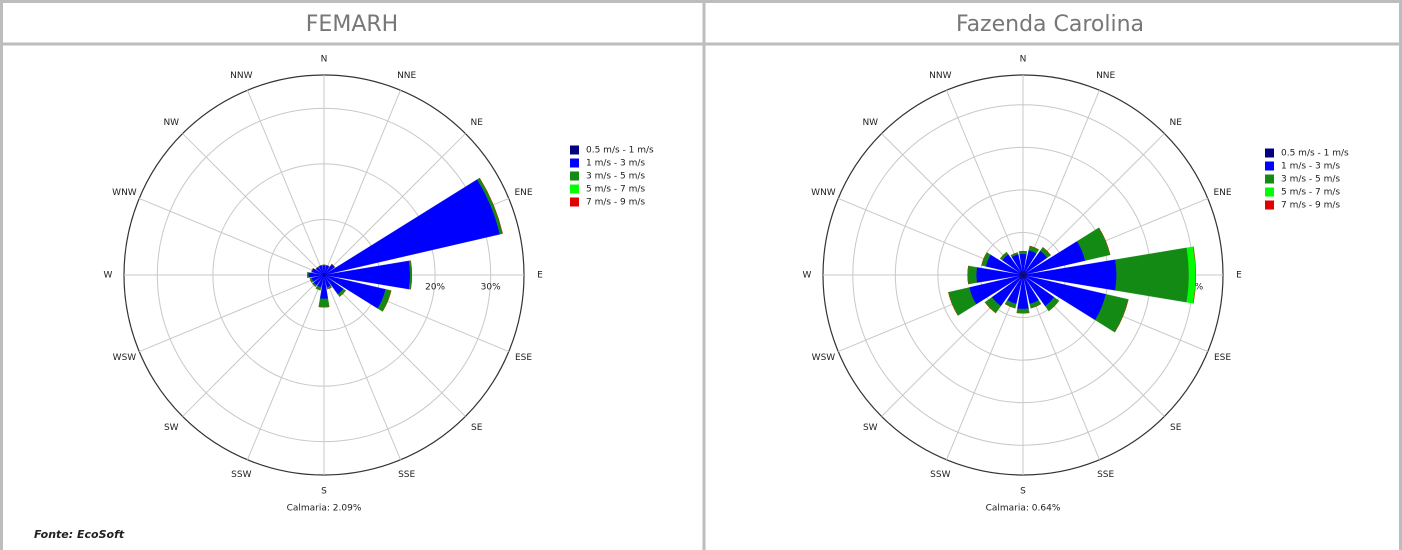  What do you see at coordinates (435, 288) in the screenshot?
I see `r-tick-label: 20%` at bounding box center [435, 288].